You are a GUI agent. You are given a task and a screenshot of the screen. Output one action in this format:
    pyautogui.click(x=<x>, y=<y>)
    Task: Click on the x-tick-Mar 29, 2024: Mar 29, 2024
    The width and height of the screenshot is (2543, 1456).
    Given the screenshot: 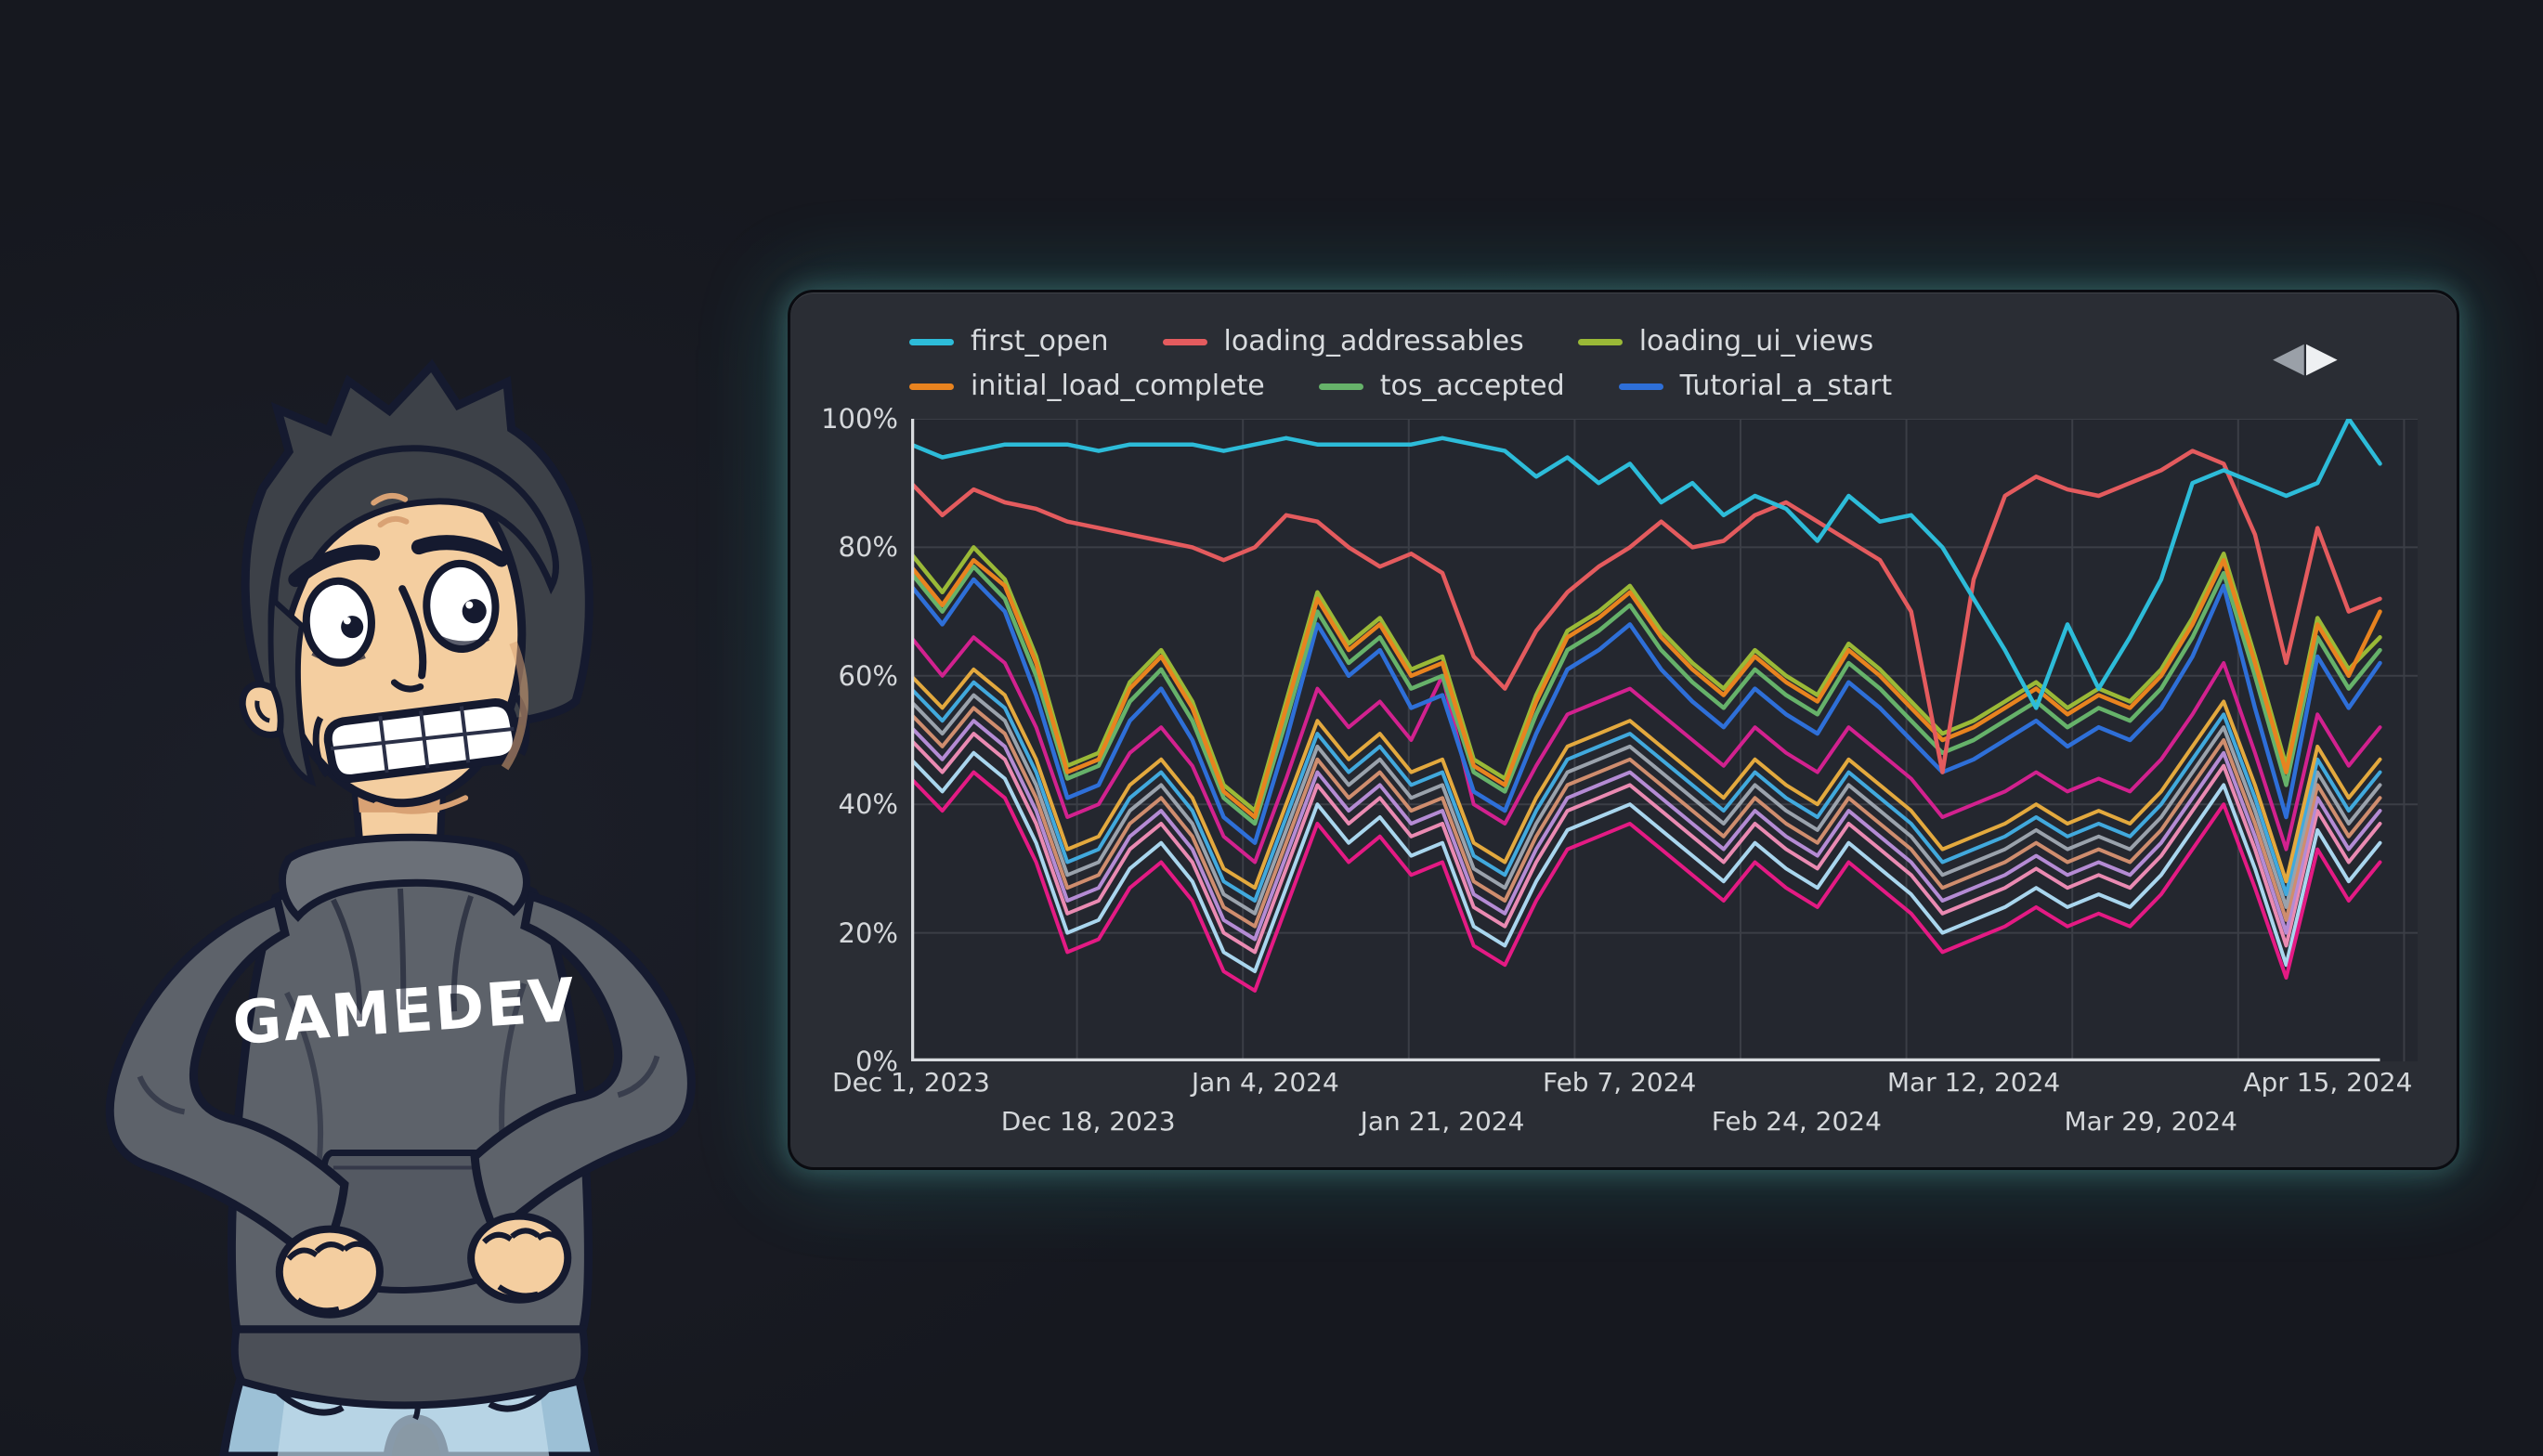 What is the action you would take?
    pyautogui.click(x=2151, y=1121)
    